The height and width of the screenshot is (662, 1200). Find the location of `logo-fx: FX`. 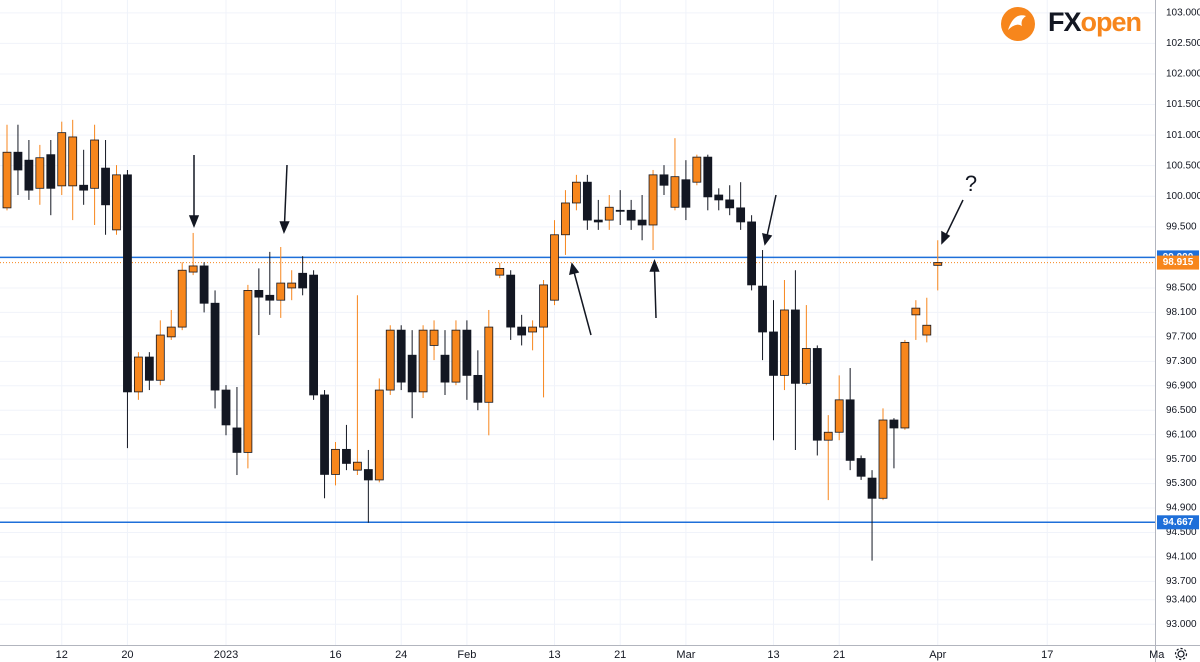

logo-fx: FX is located at coordinates (1064, 22).